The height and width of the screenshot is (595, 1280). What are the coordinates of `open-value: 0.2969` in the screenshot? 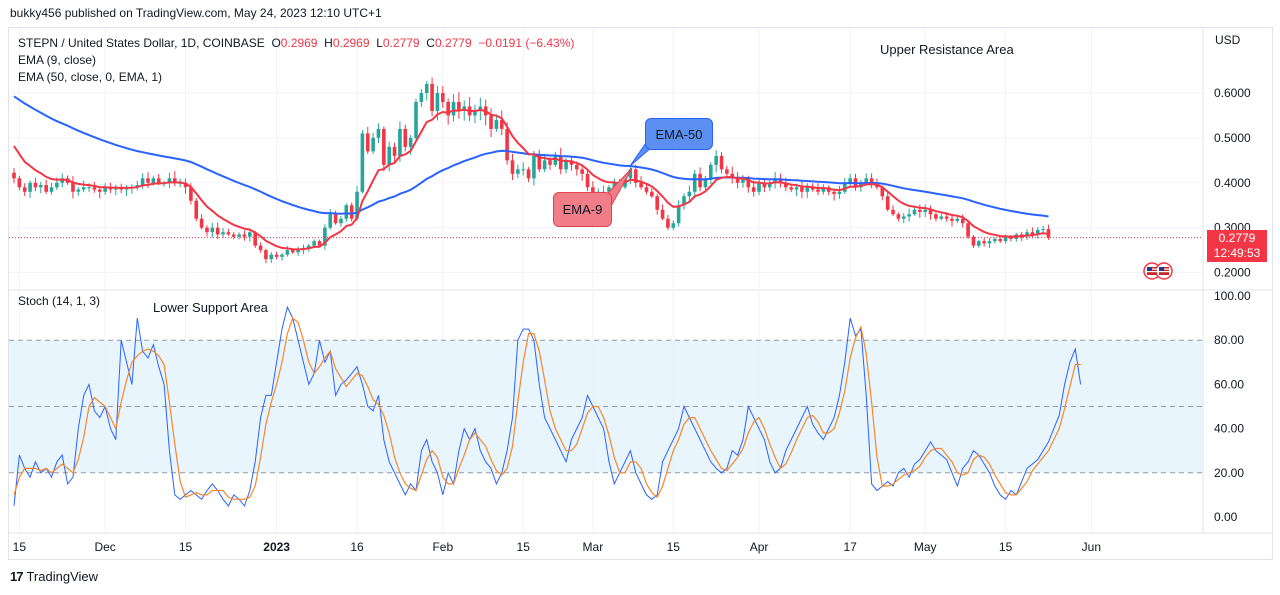 It's located at (299, 43).